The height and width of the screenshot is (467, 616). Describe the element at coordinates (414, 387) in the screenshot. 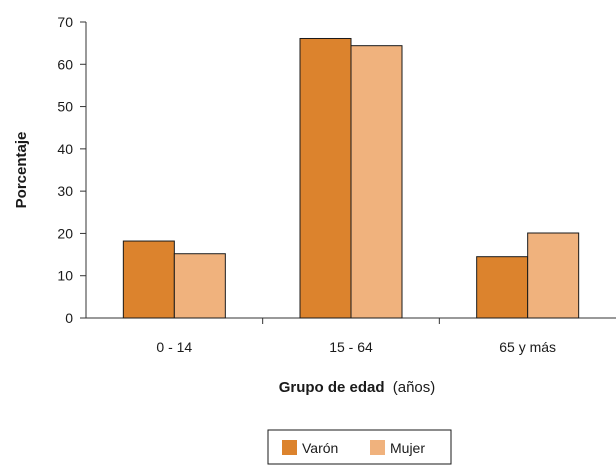

I see `x-axis-label-unit: (años)` at that location.